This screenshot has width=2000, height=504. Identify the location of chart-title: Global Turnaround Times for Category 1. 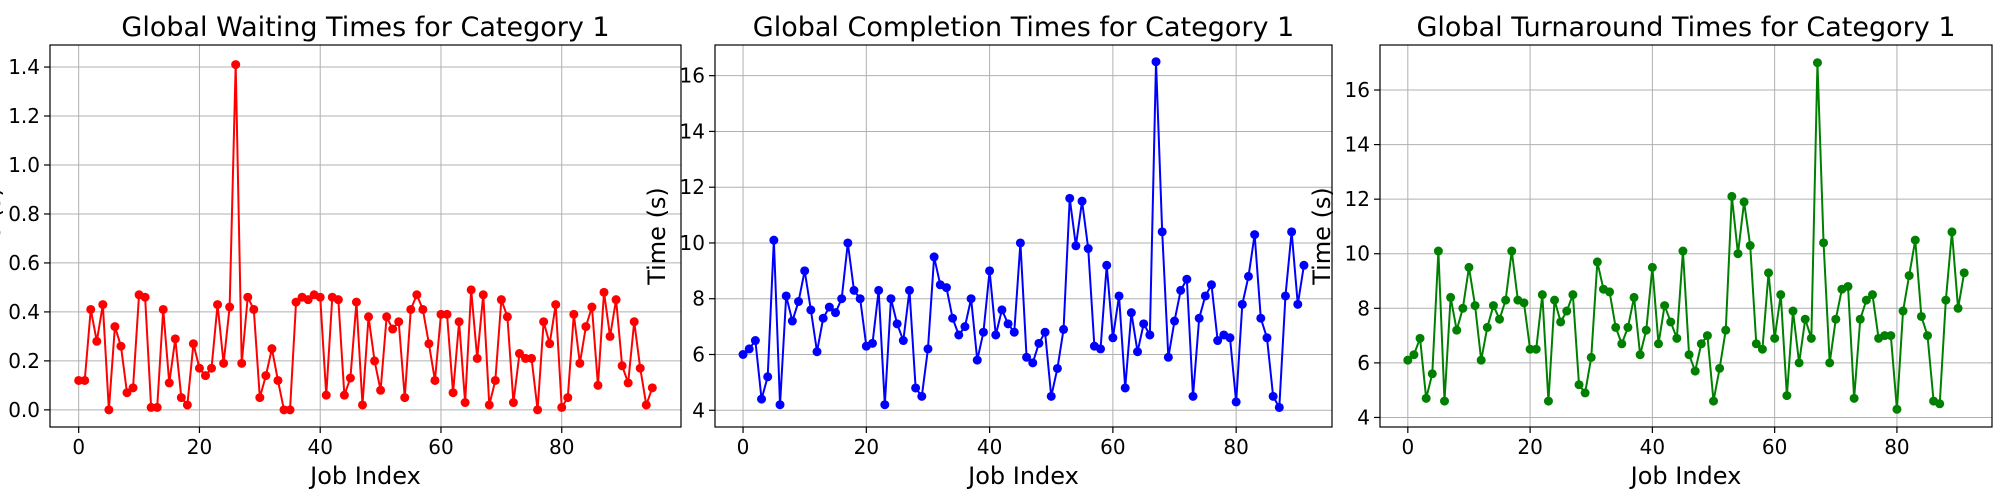
(1686, 27).